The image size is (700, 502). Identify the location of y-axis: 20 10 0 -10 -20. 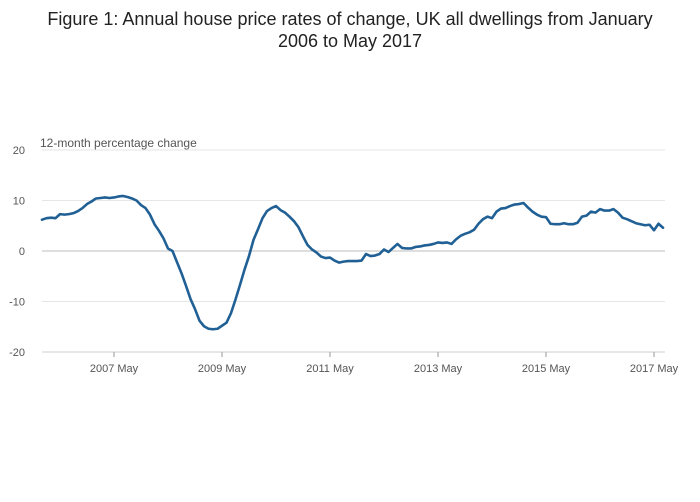
(17, 252).